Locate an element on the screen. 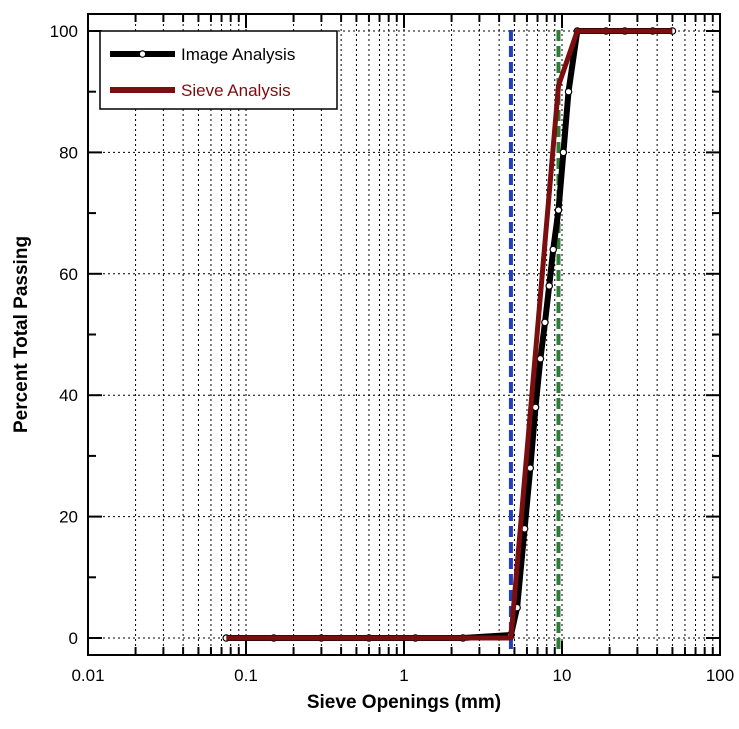  x-tick-label: 0.01 is located at coordinates (87, 675).